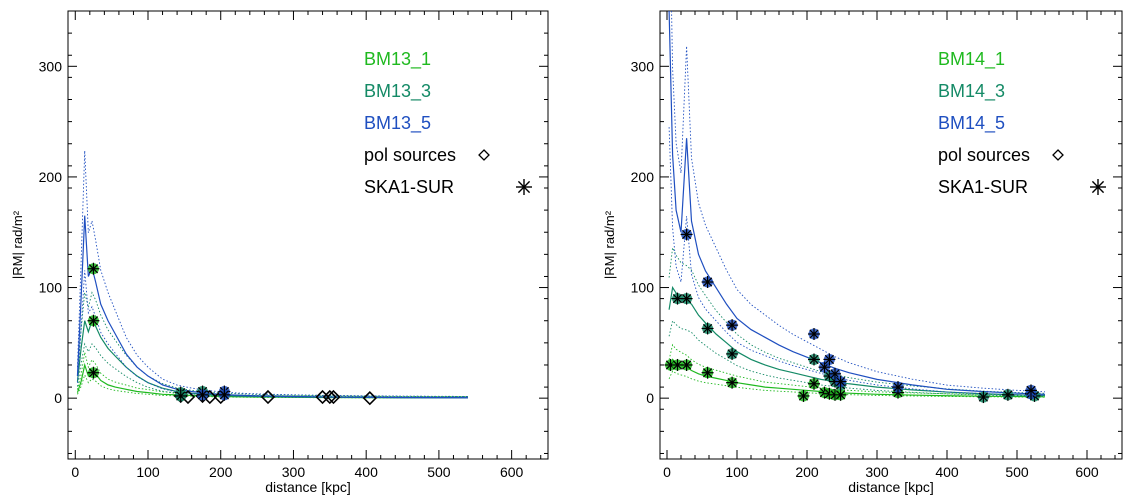  I want to click on legend-entry: BM14_1, so click(971, 59).